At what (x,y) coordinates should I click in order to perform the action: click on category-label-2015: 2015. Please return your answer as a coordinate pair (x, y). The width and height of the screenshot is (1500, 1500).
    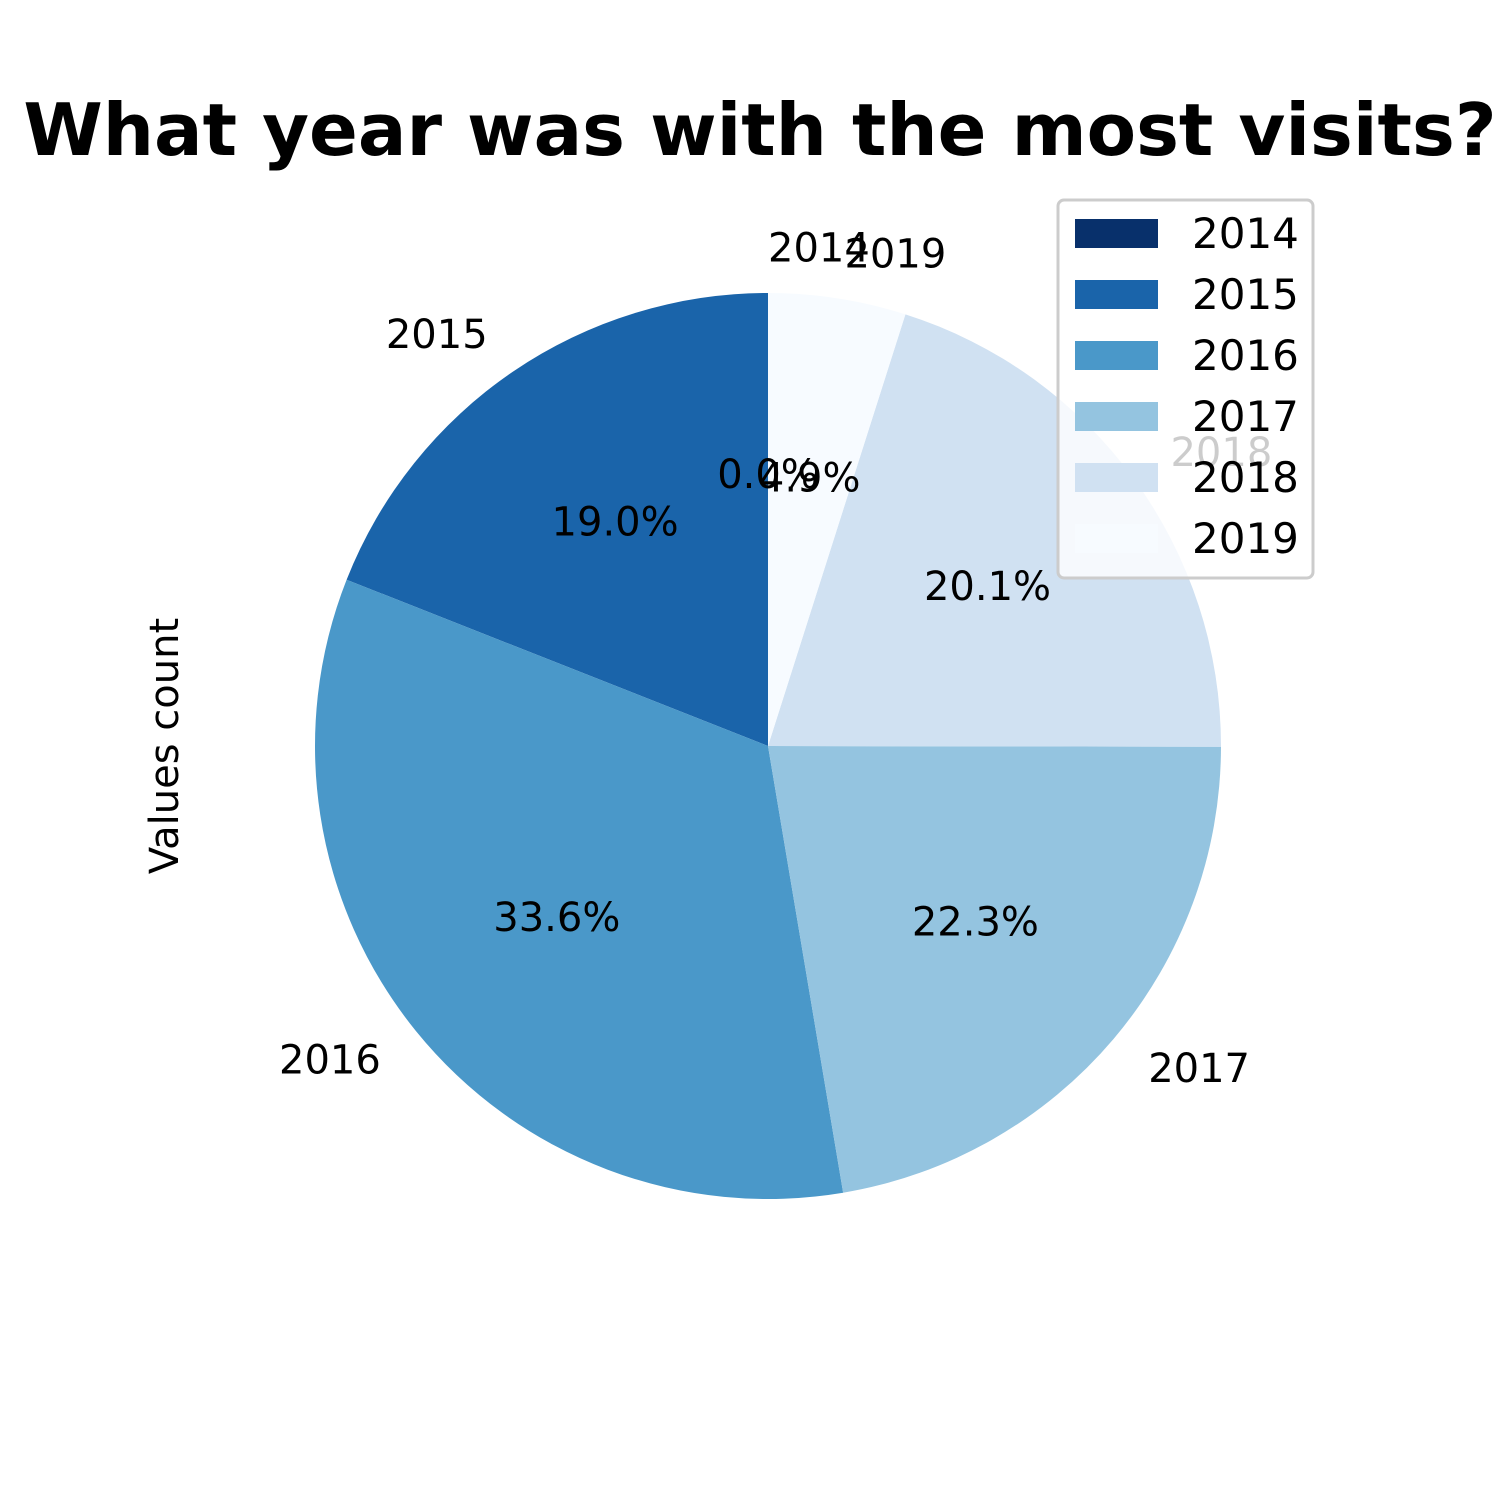
    Looking at the image, I should click on (437, 335).